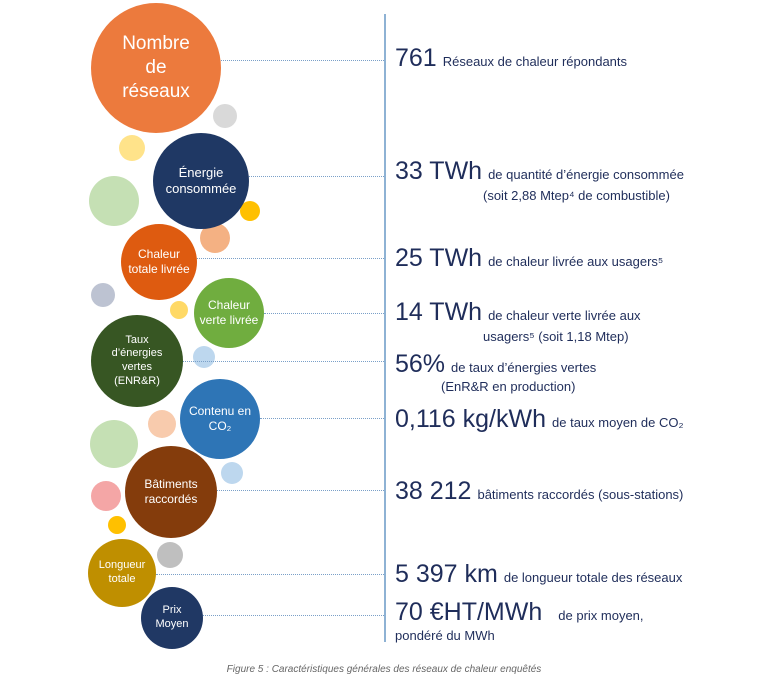  I want to click on stat-verte: 14 TWh de chaleur verte livrée aux, so click(518, 312).